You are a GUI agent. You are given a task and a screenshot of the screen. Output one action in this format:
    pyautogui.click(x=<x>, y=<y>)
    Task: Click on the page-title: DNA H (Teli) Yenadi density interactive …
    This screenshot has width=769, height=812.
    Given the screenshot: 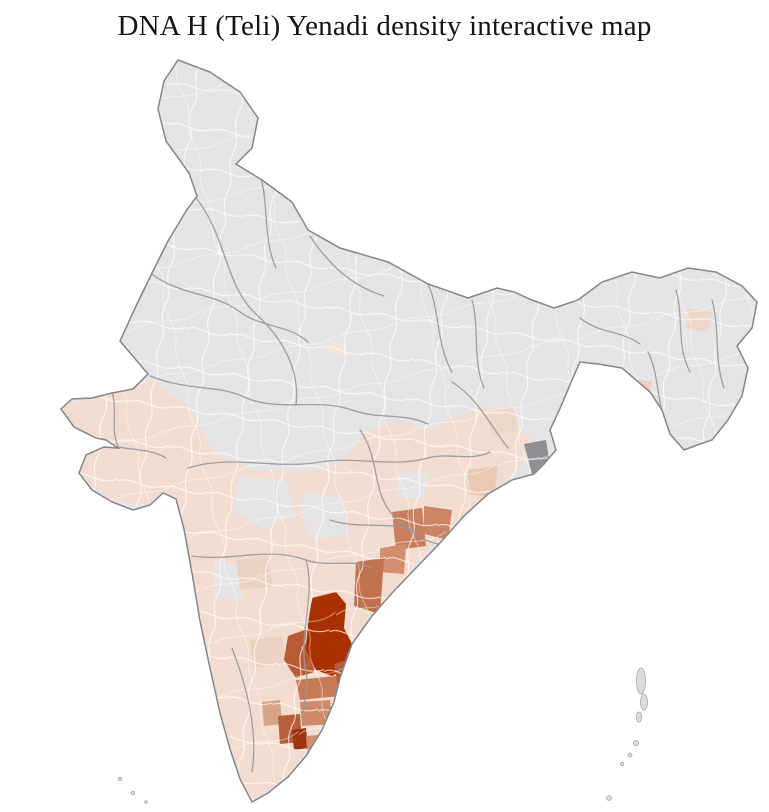 What is the action you would take?
    pyautogui.click(x=384, y=26)
    